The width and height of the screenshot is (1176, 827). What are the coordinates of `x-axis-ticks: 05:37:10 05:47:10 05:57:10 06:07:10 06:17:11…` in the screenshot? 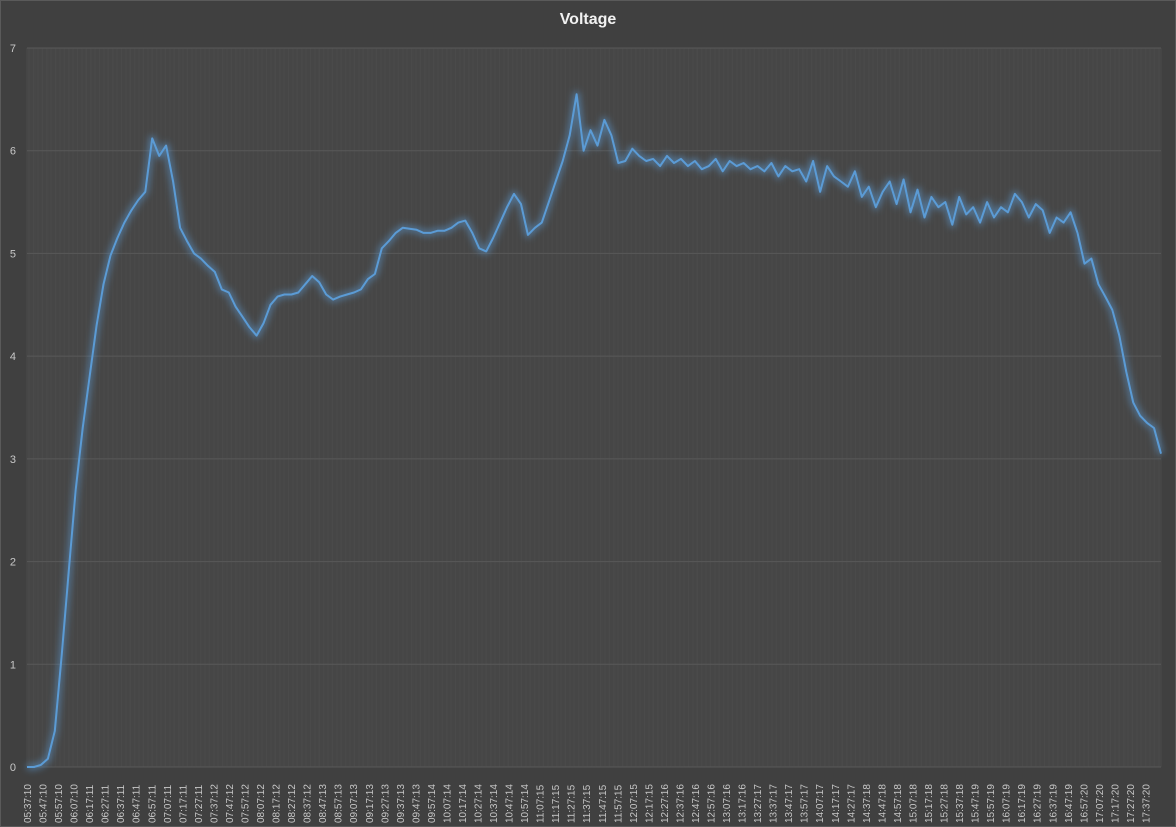 It's located at (587, 803).